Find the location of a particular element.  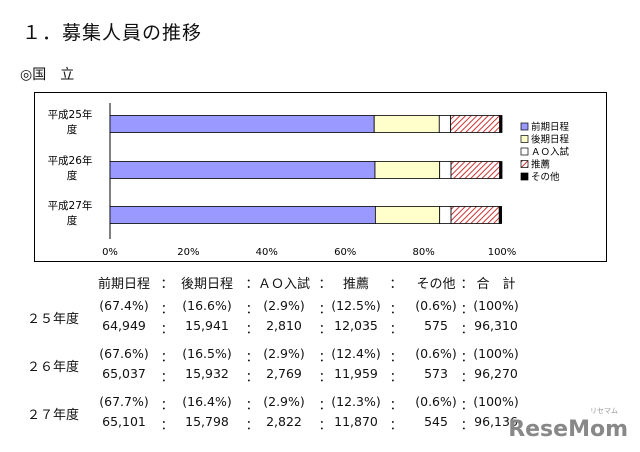

row-label: ２６年度 is located at coordinates (53, 367).